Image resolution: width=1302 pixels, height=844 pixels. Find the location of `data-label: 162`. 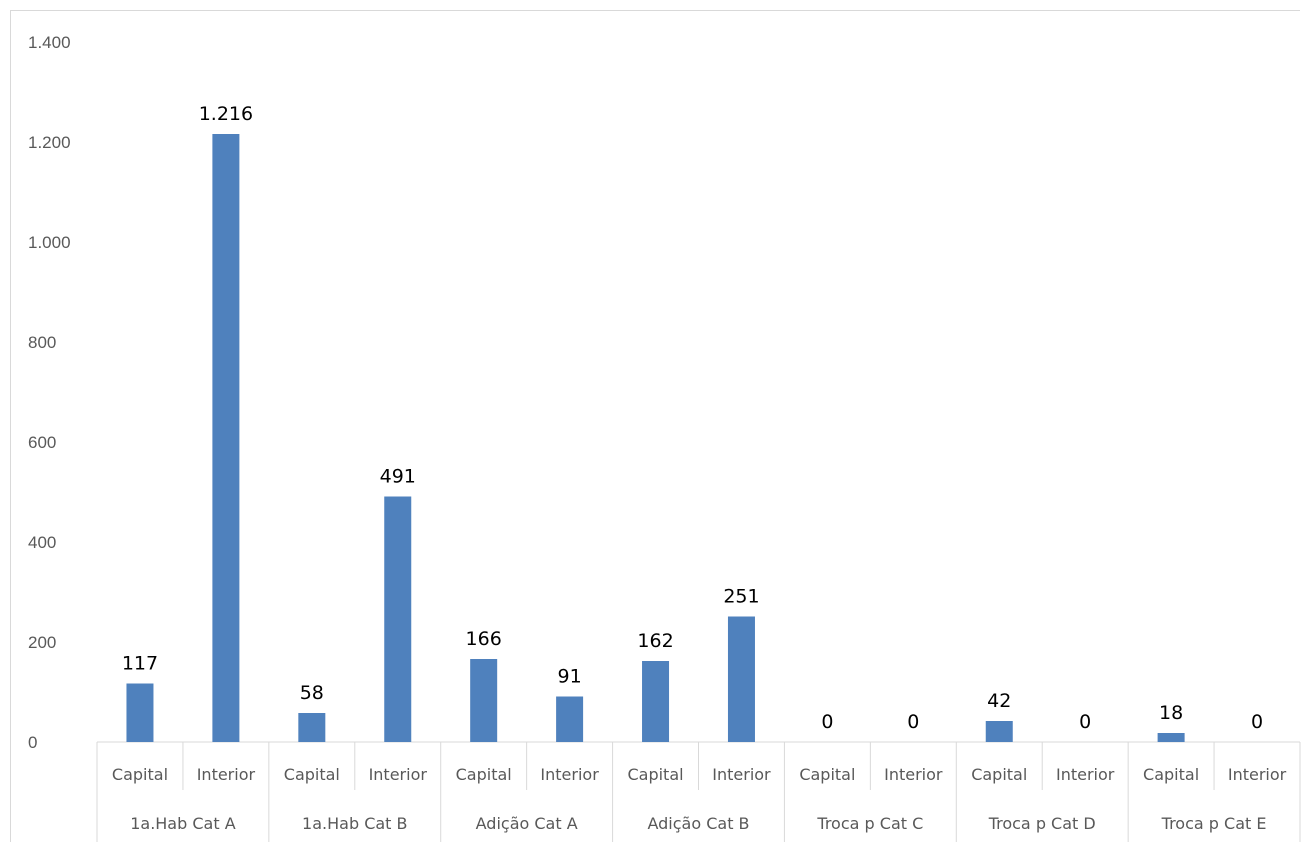

data-label: 162 is located at coordinates (655, 641).